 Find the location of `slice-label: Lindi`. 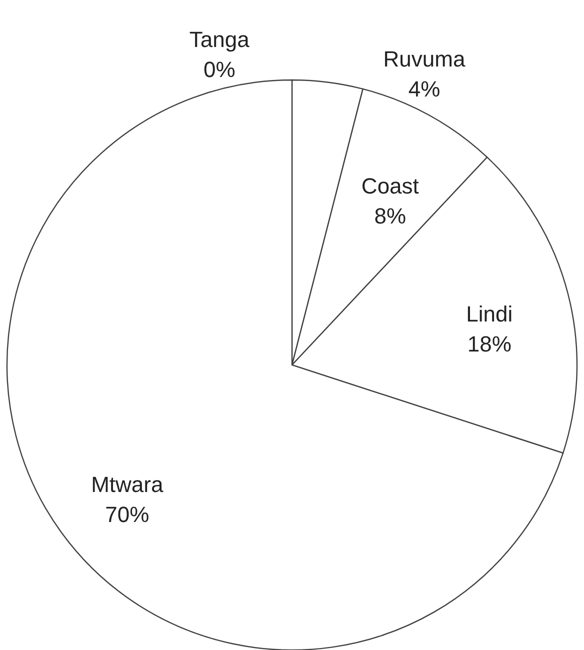

slice-label: Lindi is located at coordinates (489, 313).